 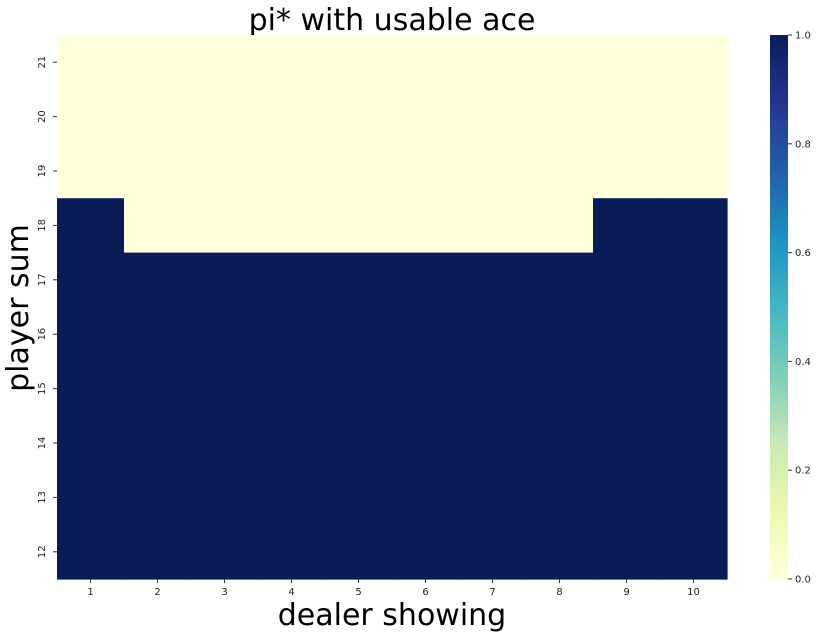 I want to click on x-tick-label: 8, so click(x=559, y=592).